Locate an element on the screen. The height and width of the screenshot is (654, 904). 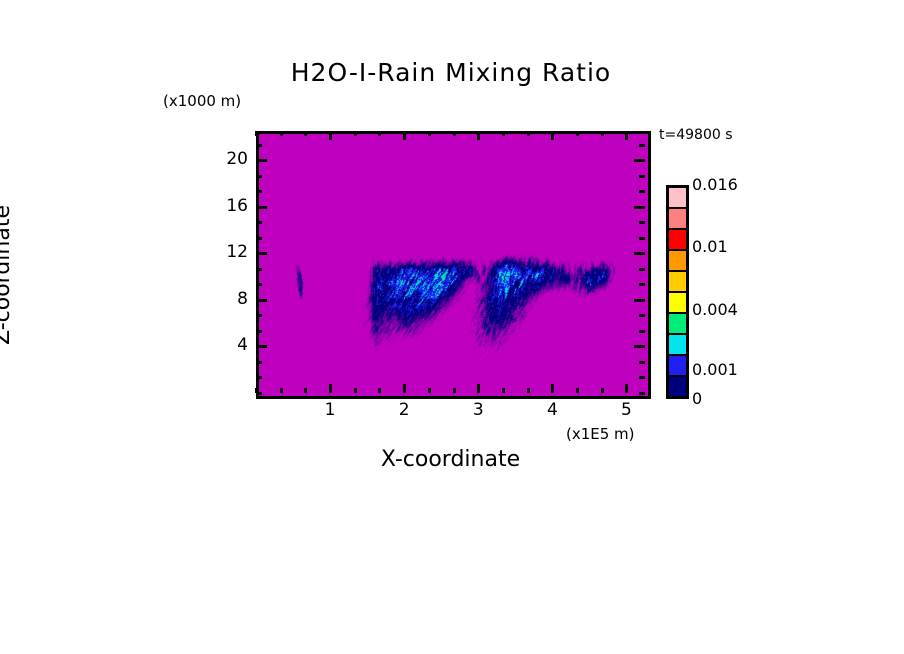
colorbar-tick-label: 0.01 is located at coordinates (710, 247).